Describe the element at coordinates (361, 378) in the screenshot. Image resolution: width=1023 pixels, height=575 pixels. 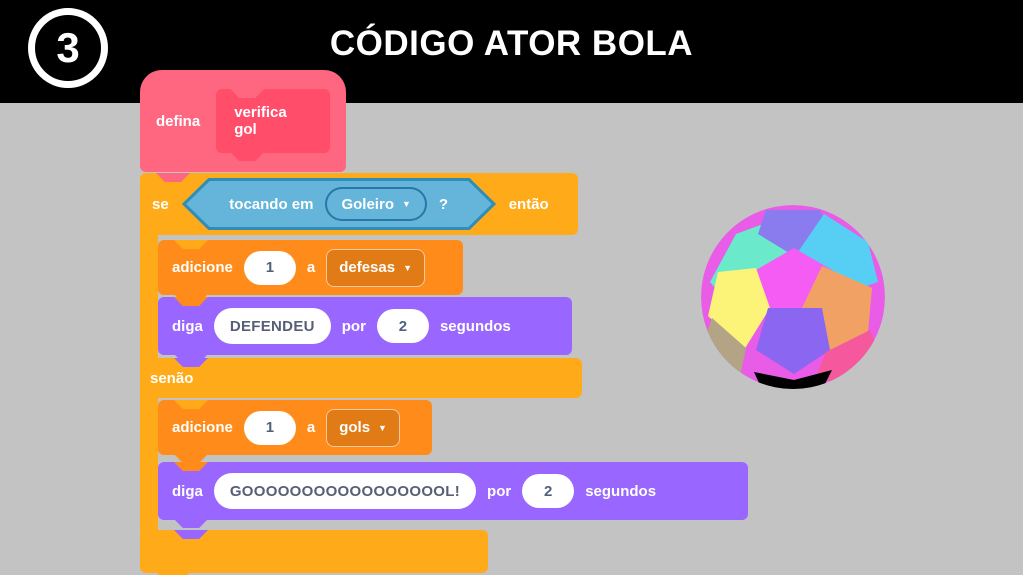
I see `else-bar: senão` at that location.